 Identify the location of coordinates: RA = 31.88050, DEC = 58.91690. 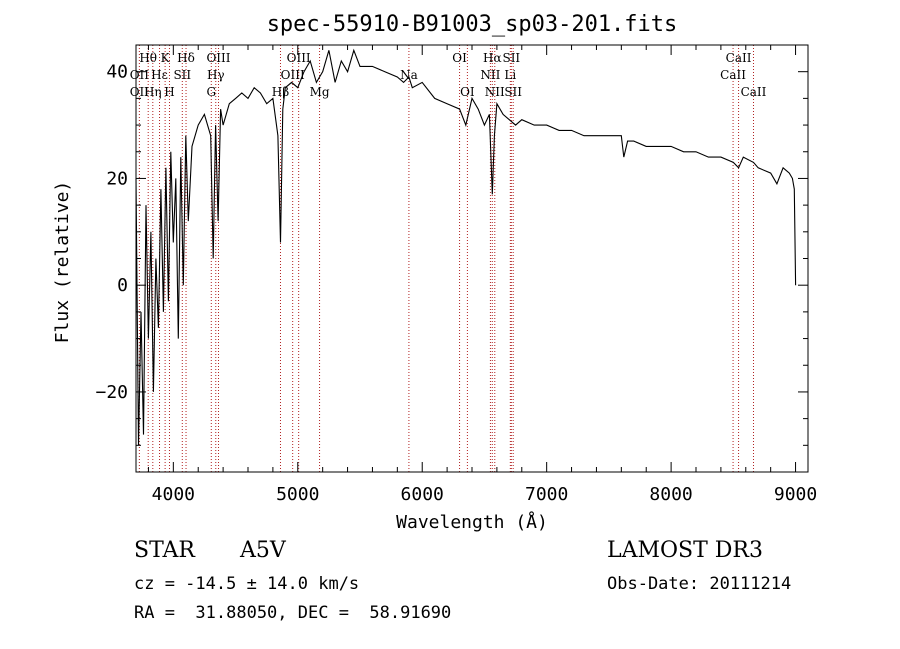
(293, 613).